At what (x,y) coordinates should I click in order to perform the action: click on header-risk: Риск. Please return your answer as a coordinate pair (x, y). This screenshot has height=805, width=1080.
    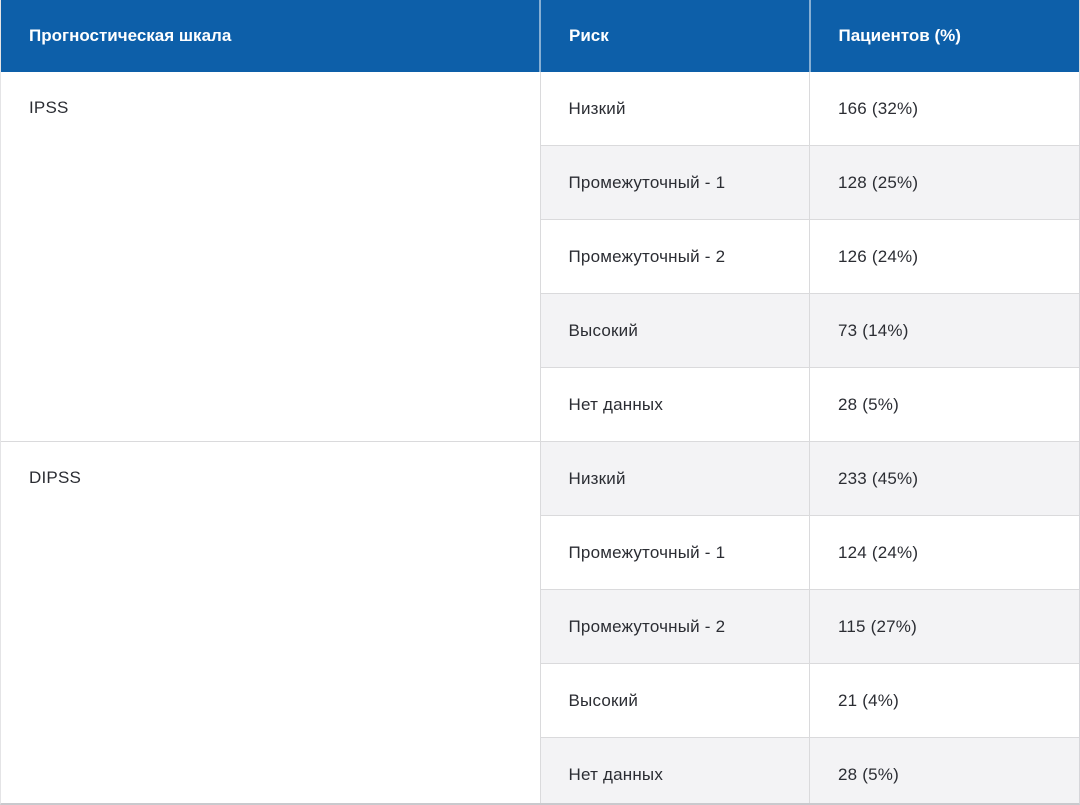
    Looking at the image, I should click on (674, 36).